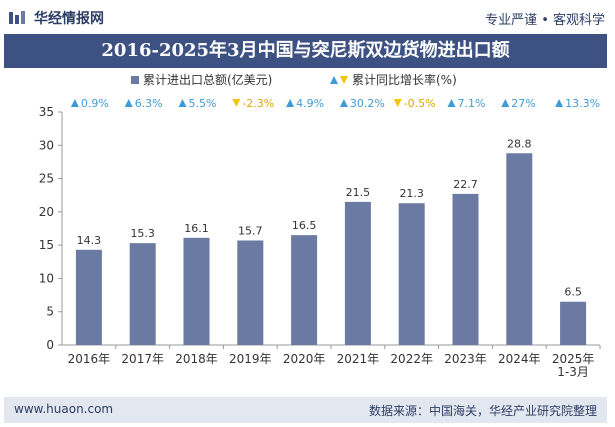 The width and height of the screenshot is (615, 427). I want to click on y-tick-label: 5, so click(50, 312).